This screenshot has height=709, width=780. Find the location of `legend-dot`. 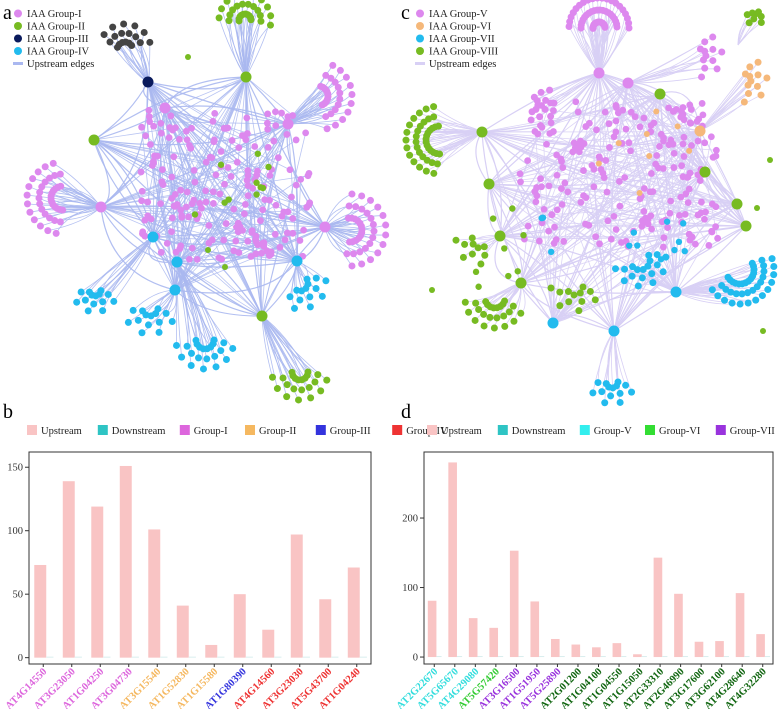

legend-dot is located at coordinates (420, 26).